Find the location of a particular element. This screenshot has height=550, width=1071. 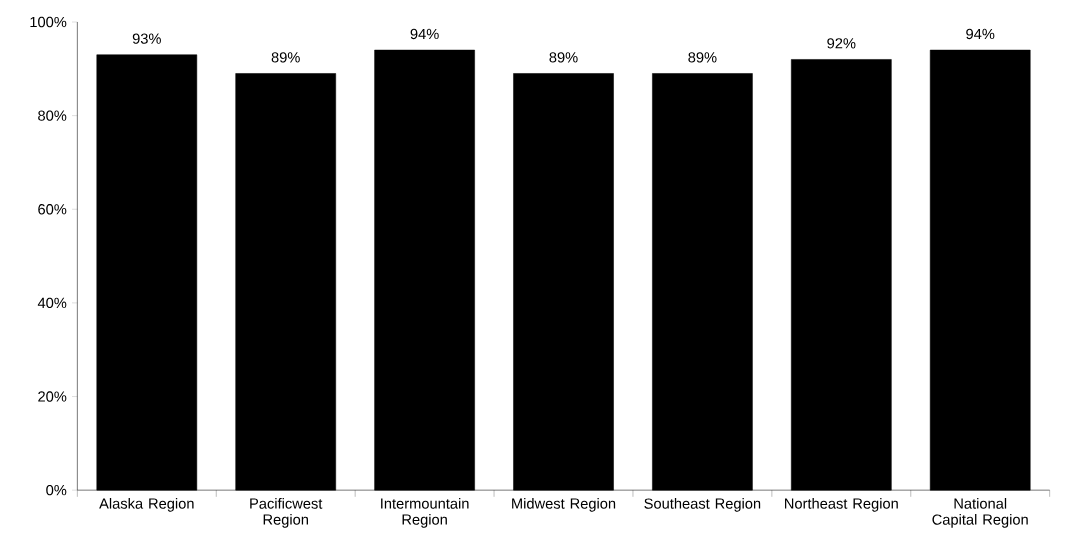

x-tick-label: Midwest Region is located at coordinates (564, 505).